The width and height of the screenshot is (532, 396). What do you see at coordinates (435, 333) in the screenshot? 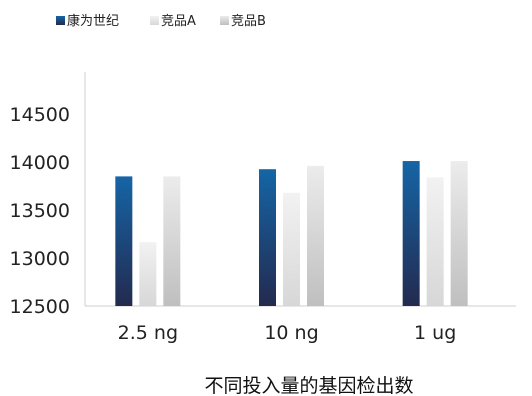
I see `x-tick-label: 1 ug` at bounding box center [435, 333].